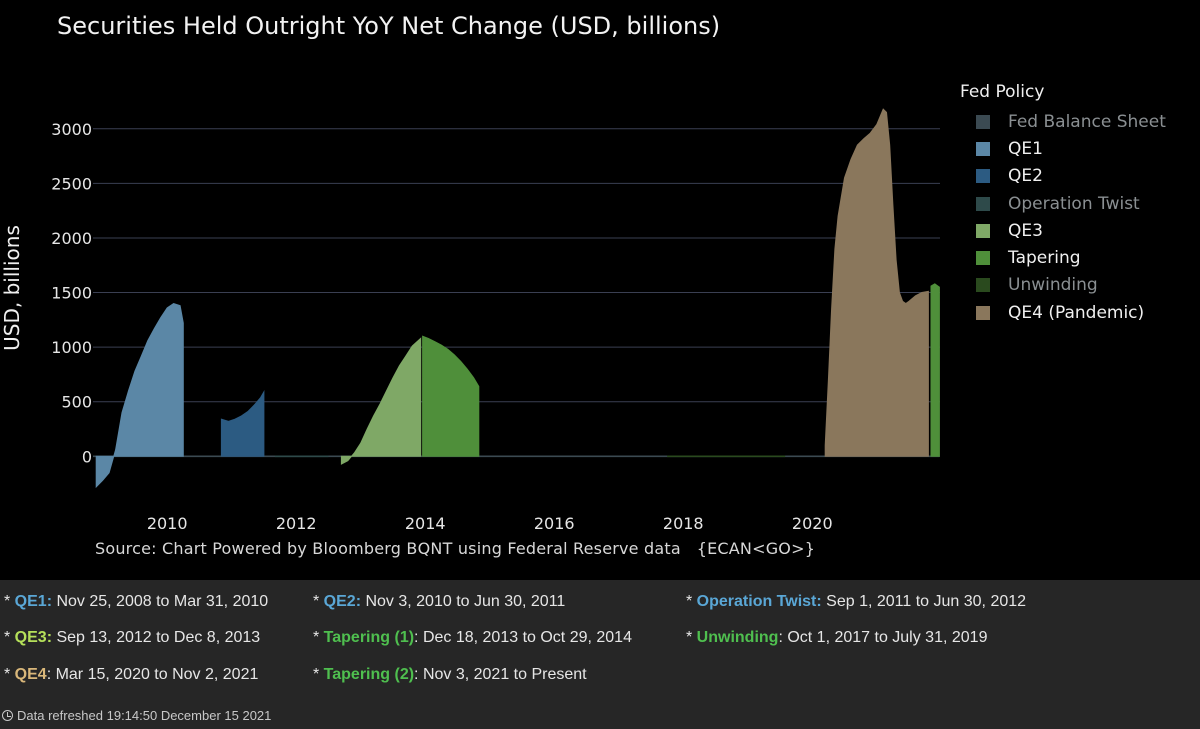 The image size is (1200, 729). Describe the element at coordinates (1071, 176) in the screenshot. I see `legend-item: QE2` at that location.